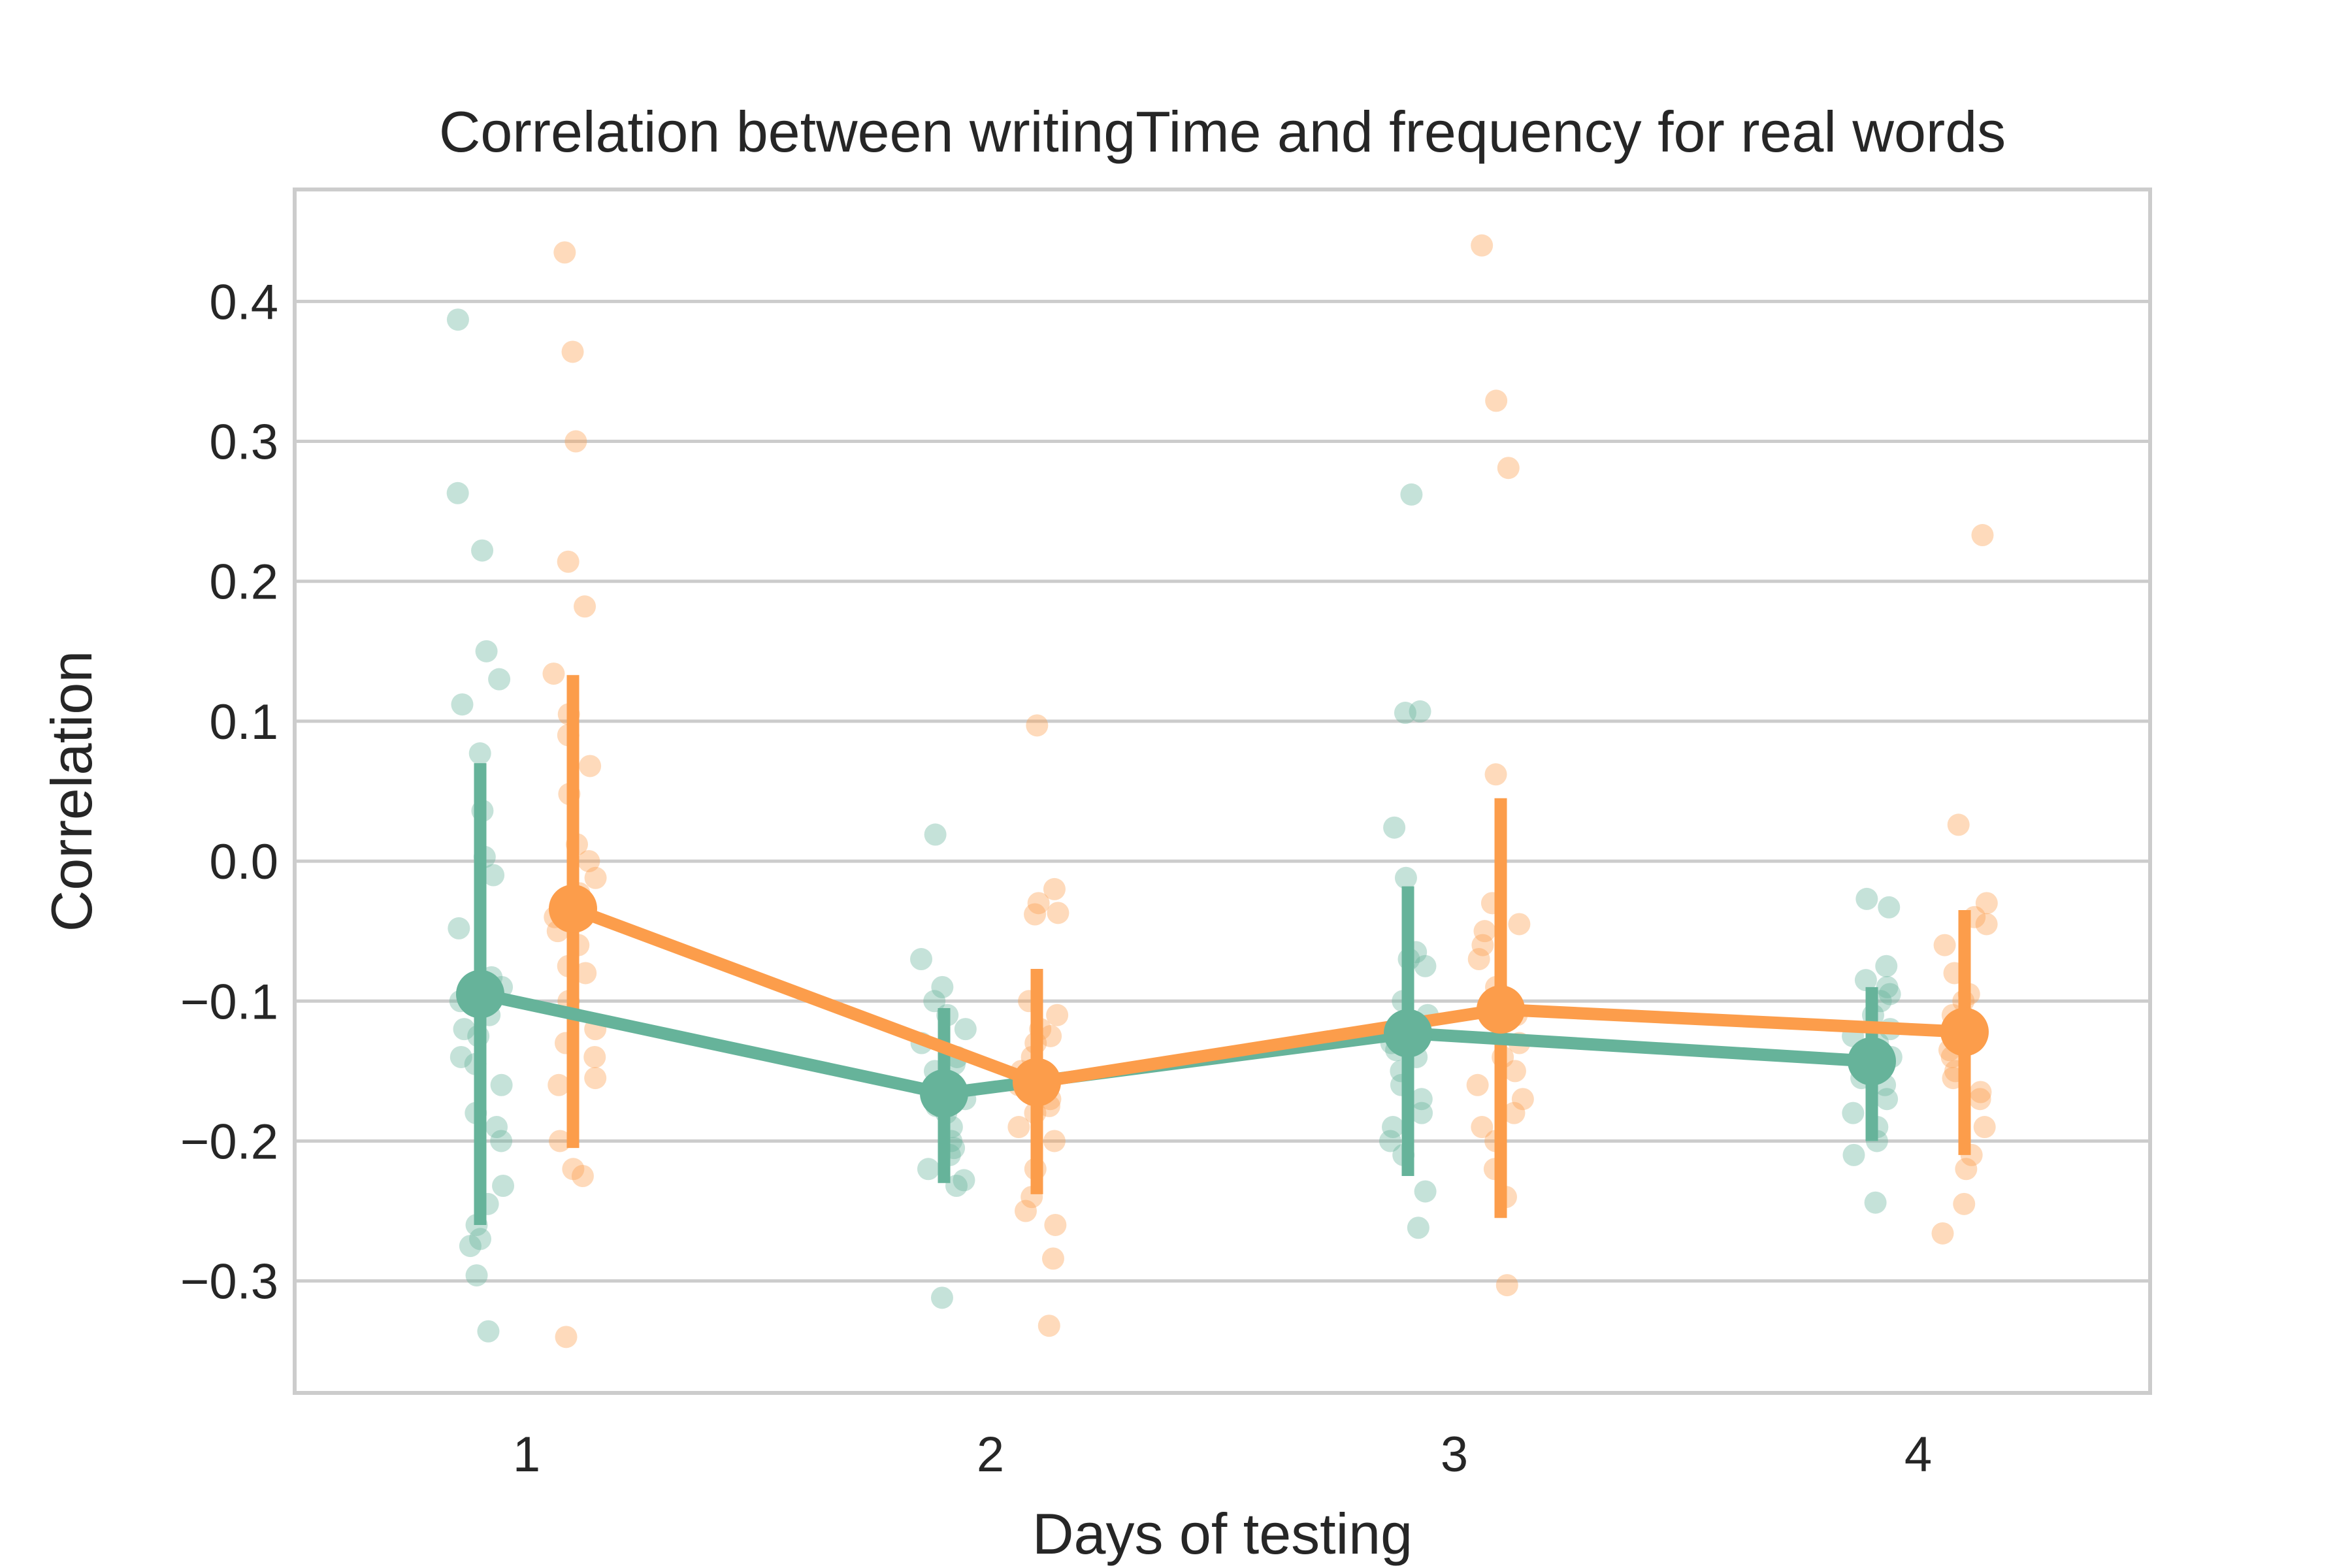  I want to click on y-tick-label: −0.2, so click(229, 1141).